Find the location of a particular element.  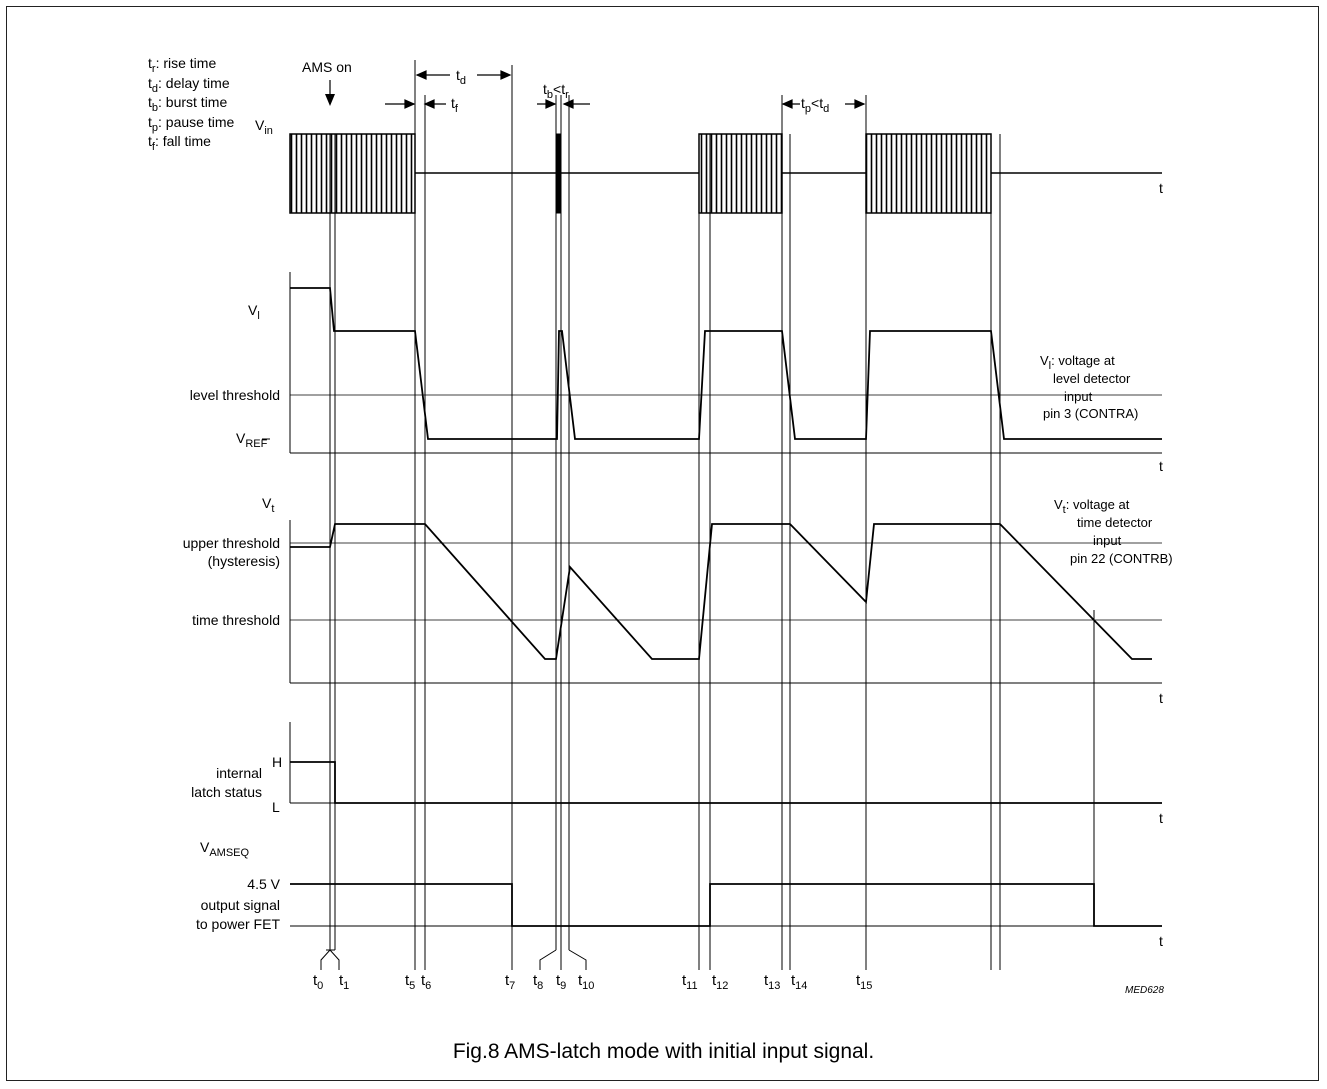

t5-label: t5 is located at coordinates (410, 982).